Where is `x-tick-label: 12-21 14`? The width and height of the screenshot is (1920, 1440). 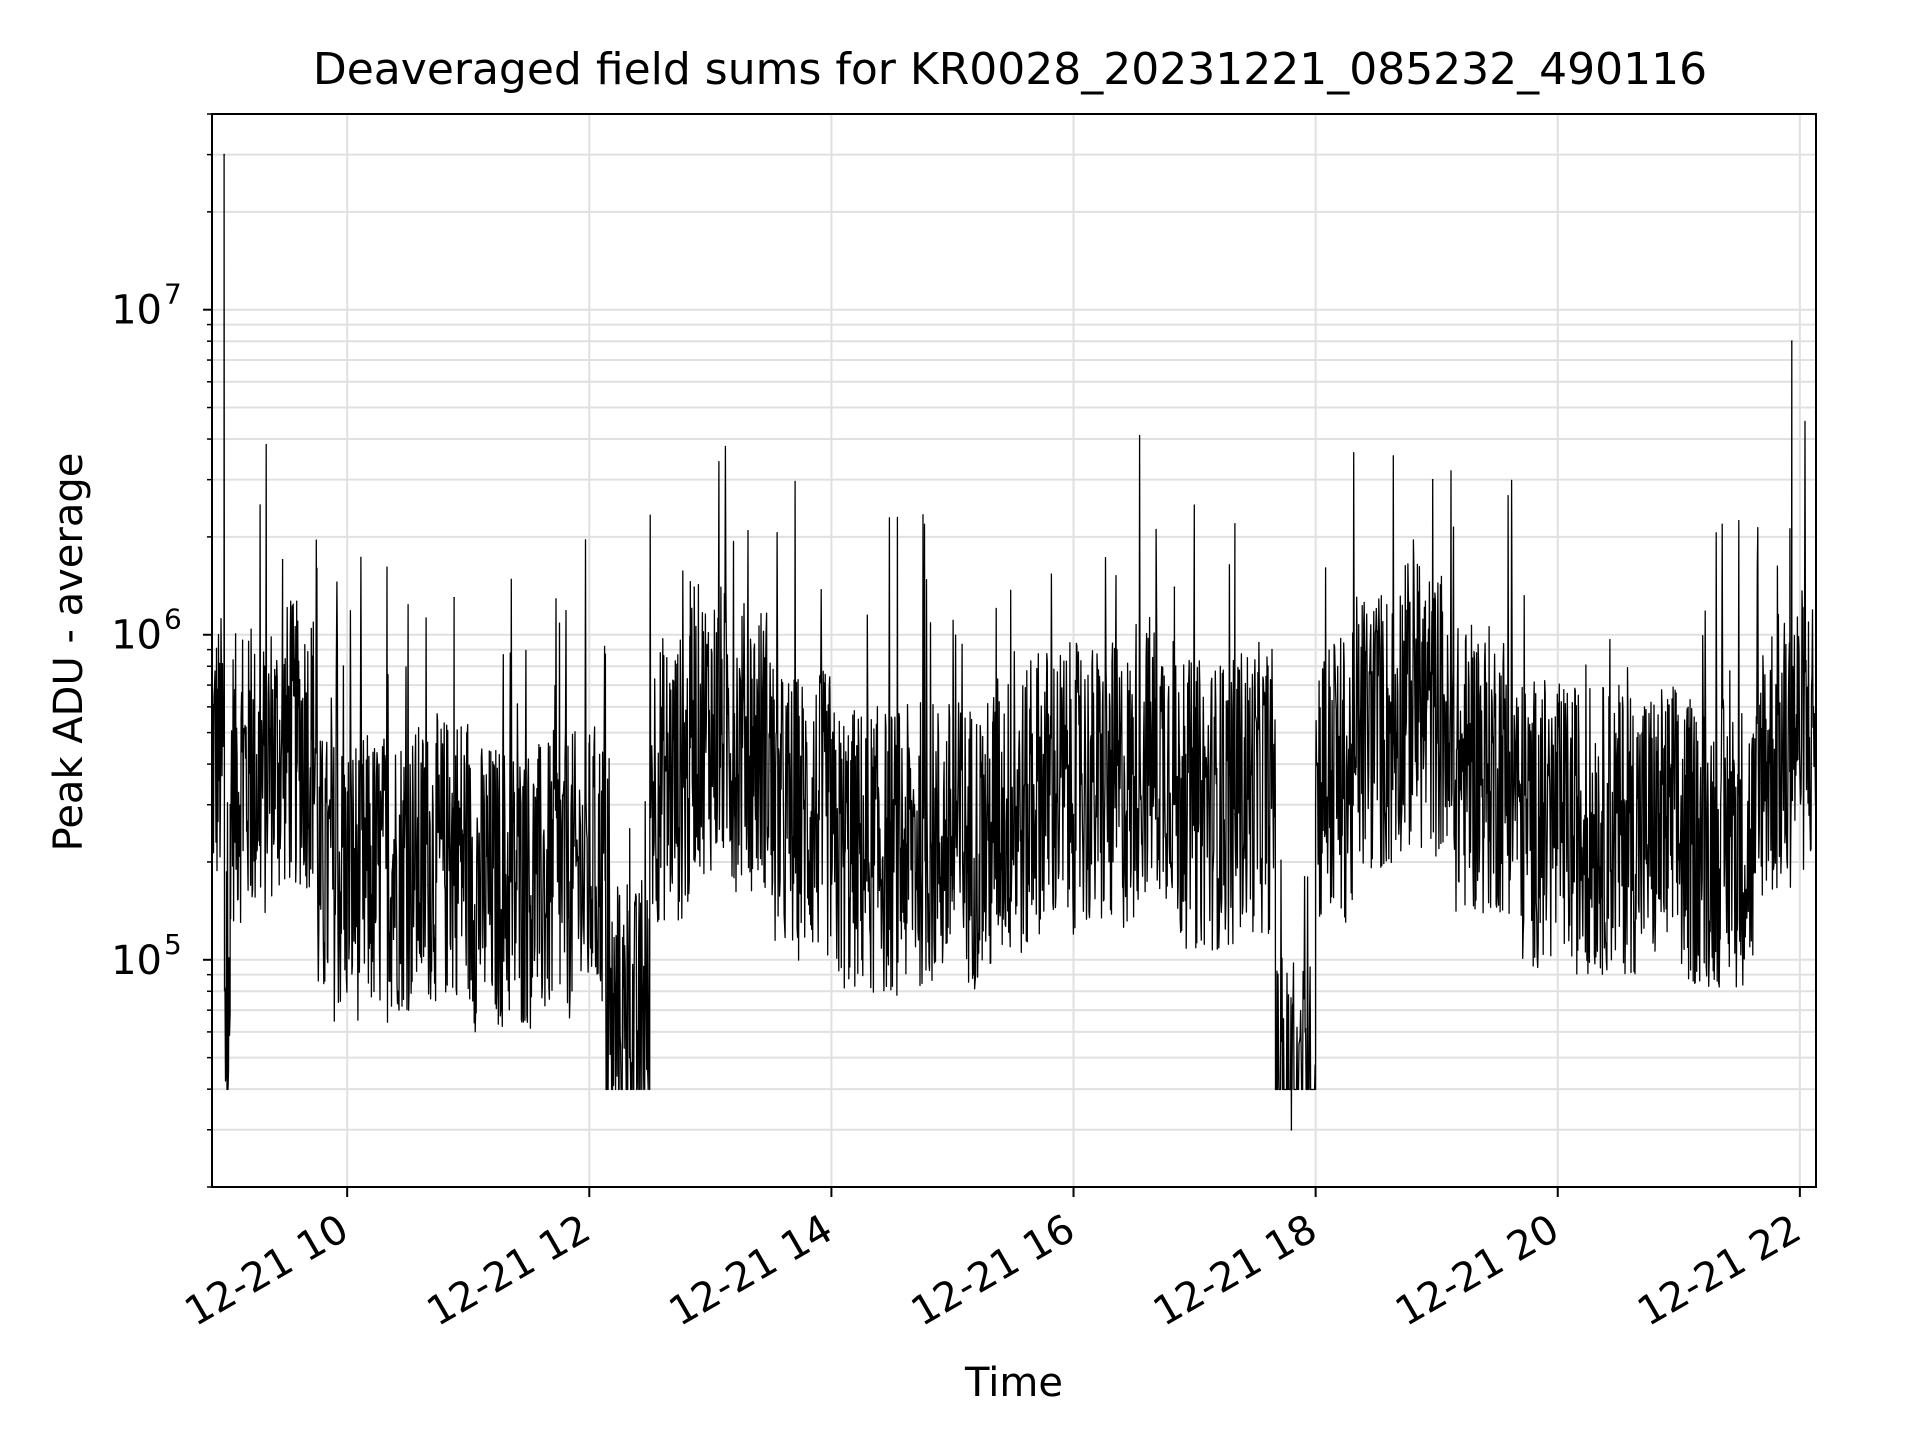 x-tick-label: 12-21 14 is located at coordinates (751, 1271).